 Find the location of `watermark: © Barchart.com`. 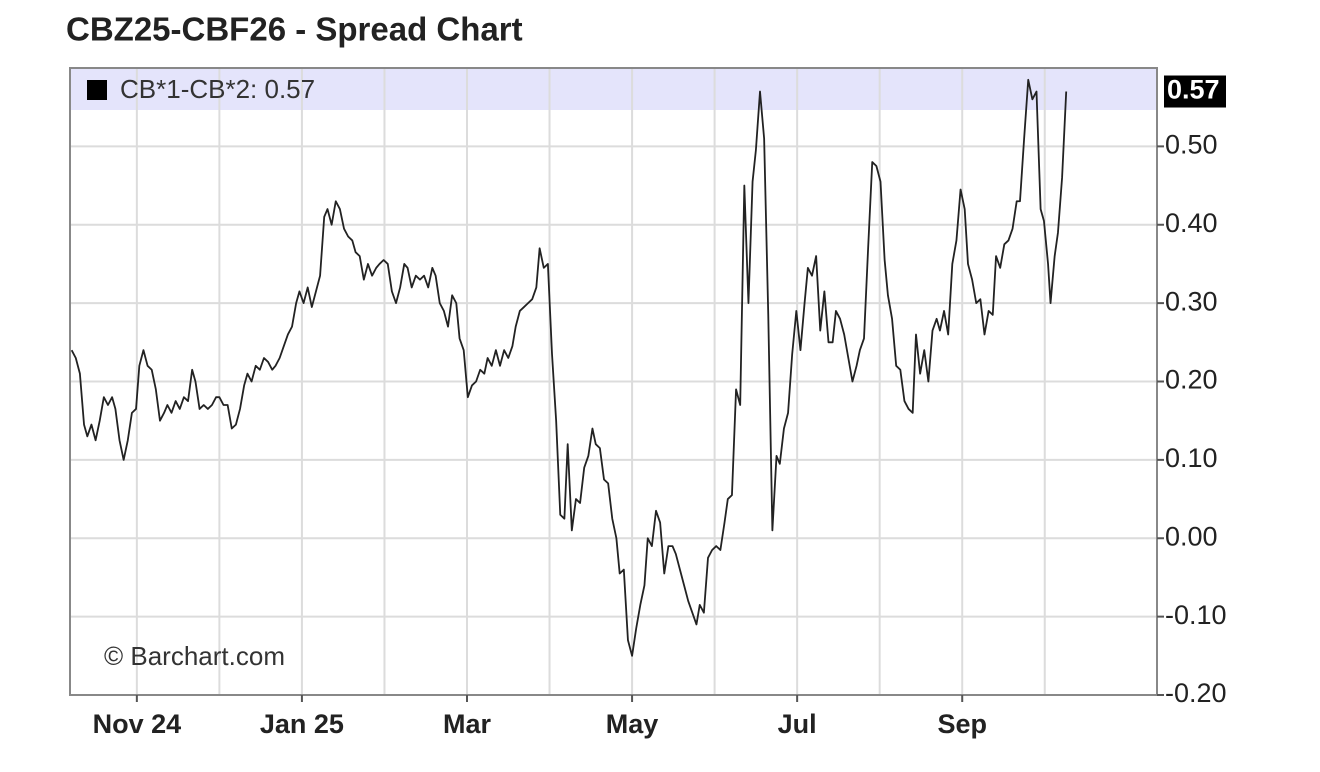

watermark: © Barchart.com is located at coordinates (194, 656).